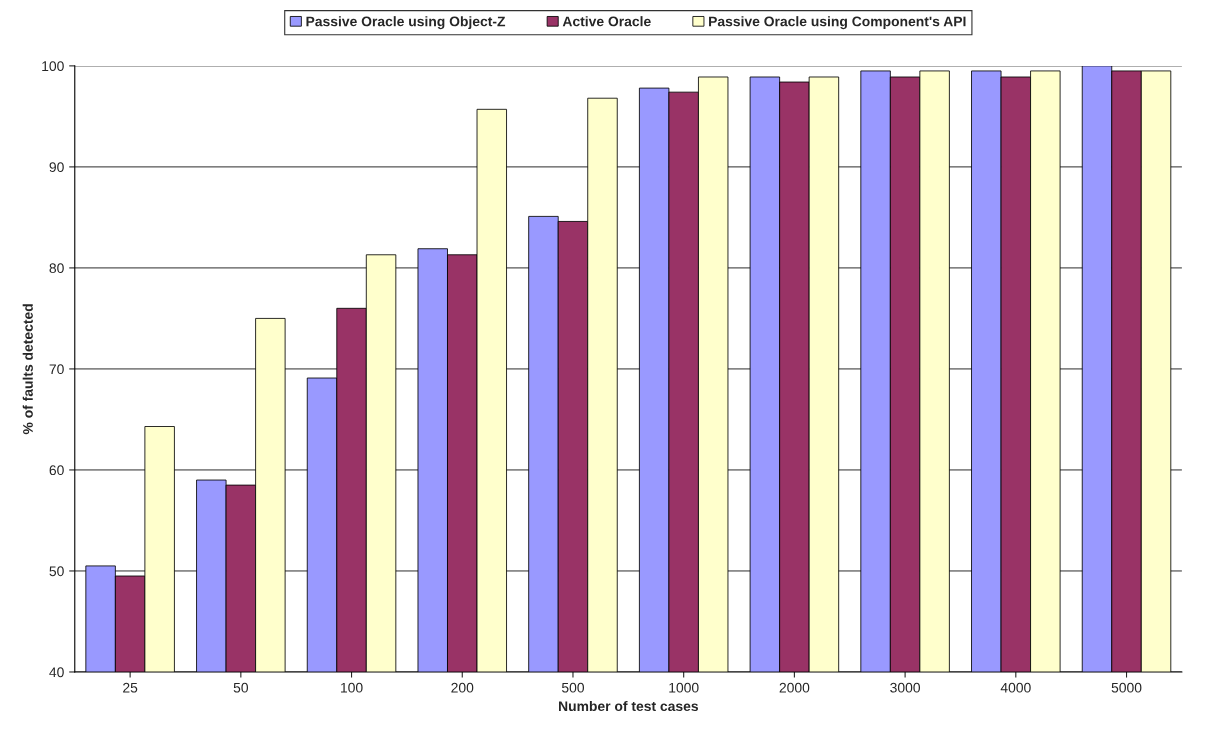 Image resolution: width=1206 pixels, height=732 pixels. Describe the element at coordinates (27, 369) in the screenshot. I see `y-axis-title: % of faults detected` at that location.